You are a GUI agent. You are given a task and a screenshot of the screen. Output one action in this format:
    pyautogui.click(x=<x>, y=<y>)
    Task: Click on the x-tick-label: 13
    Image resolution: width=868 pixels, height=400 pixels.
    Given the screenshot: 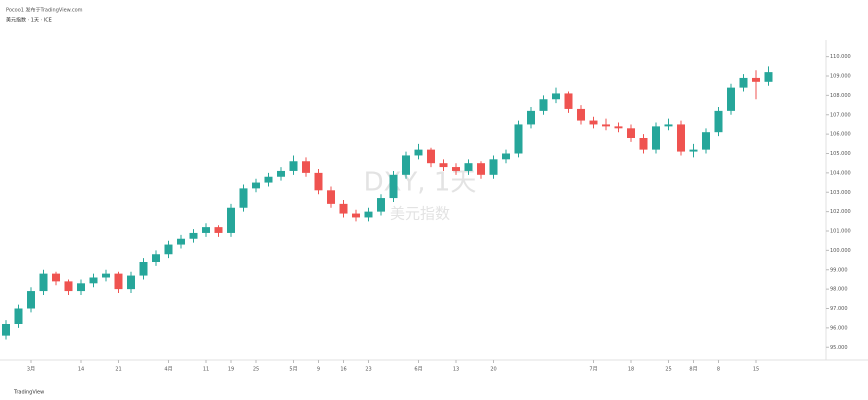 What is the action you would take?
    pyautogui.click(x=456, y=370)
    